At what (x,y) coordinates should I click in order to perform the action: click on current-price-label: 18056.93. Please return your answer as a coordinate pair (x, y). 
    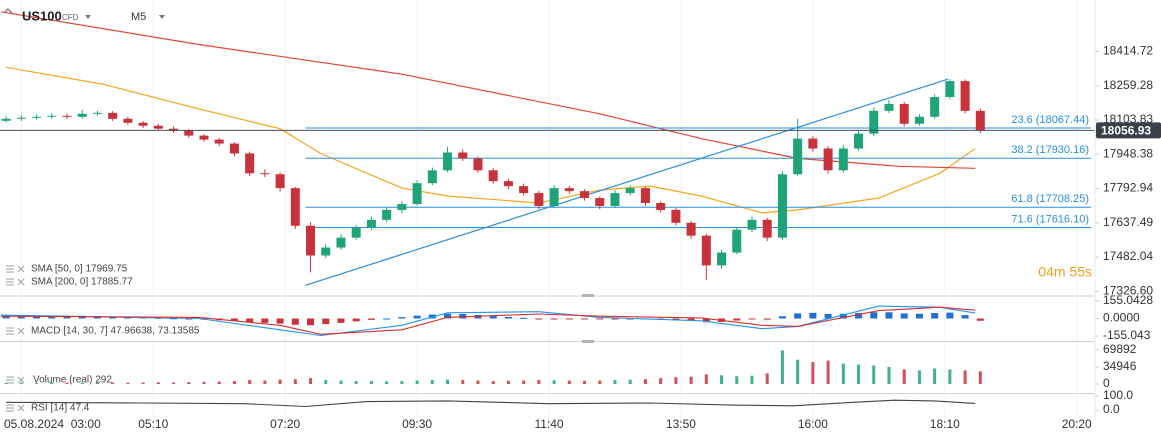
    Looking at the image, I should click on (1126, 130).